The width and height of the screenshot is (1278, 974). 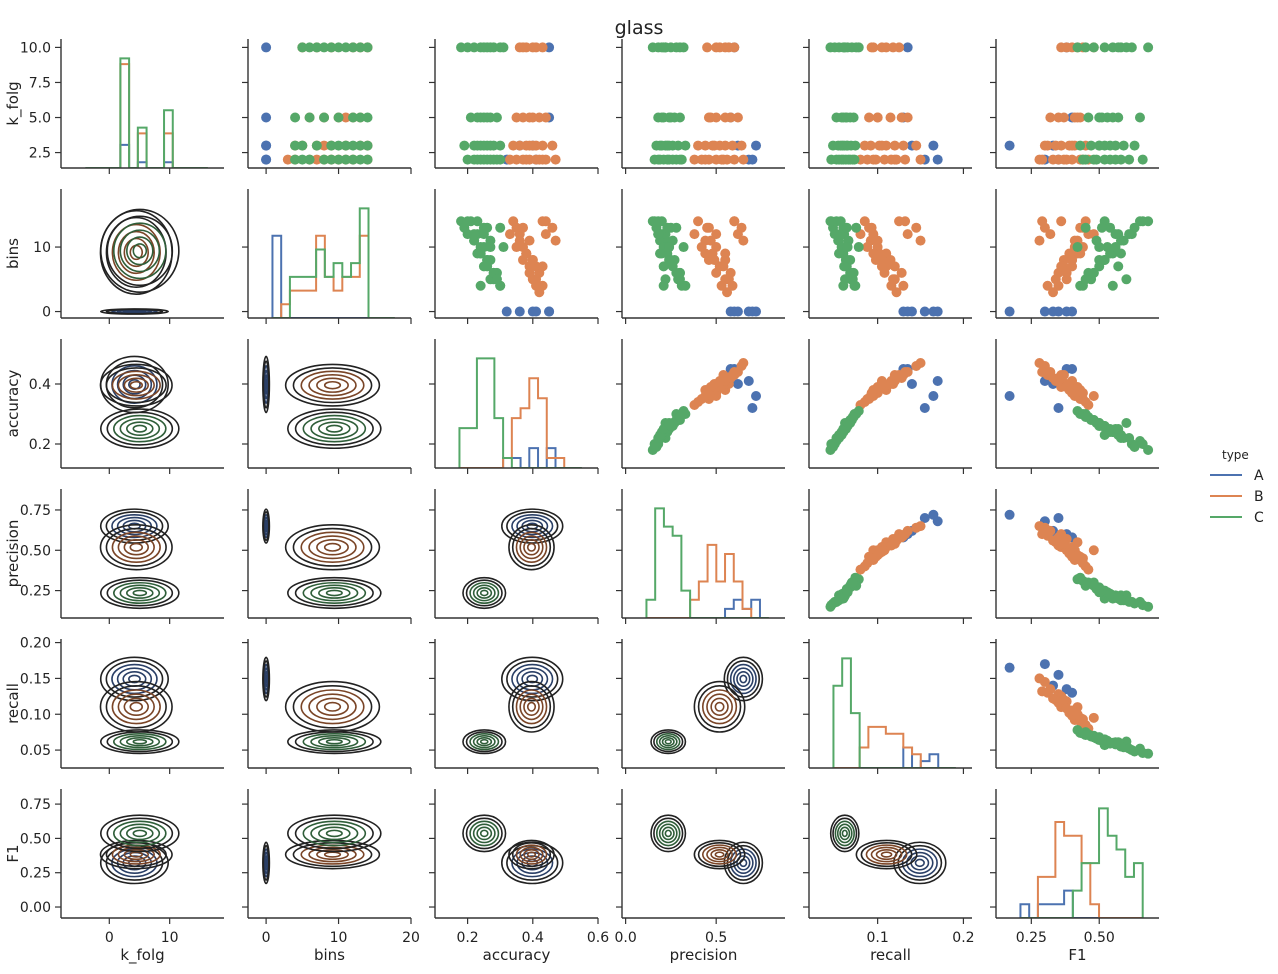 What do you see at coordinates (109, 938) in the screenshot?
I see `x-tick-label: 0` at bounding box center [109, 938].